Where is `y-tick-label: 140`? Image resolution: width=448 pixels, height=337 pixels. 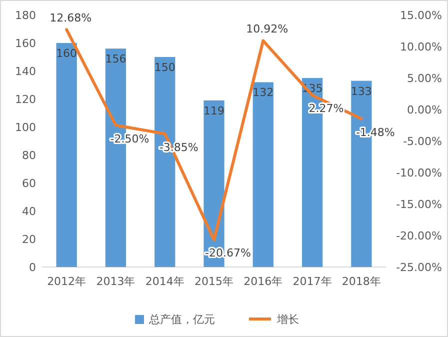
y-tick-label: 140 is located at coordinates (25, 71).